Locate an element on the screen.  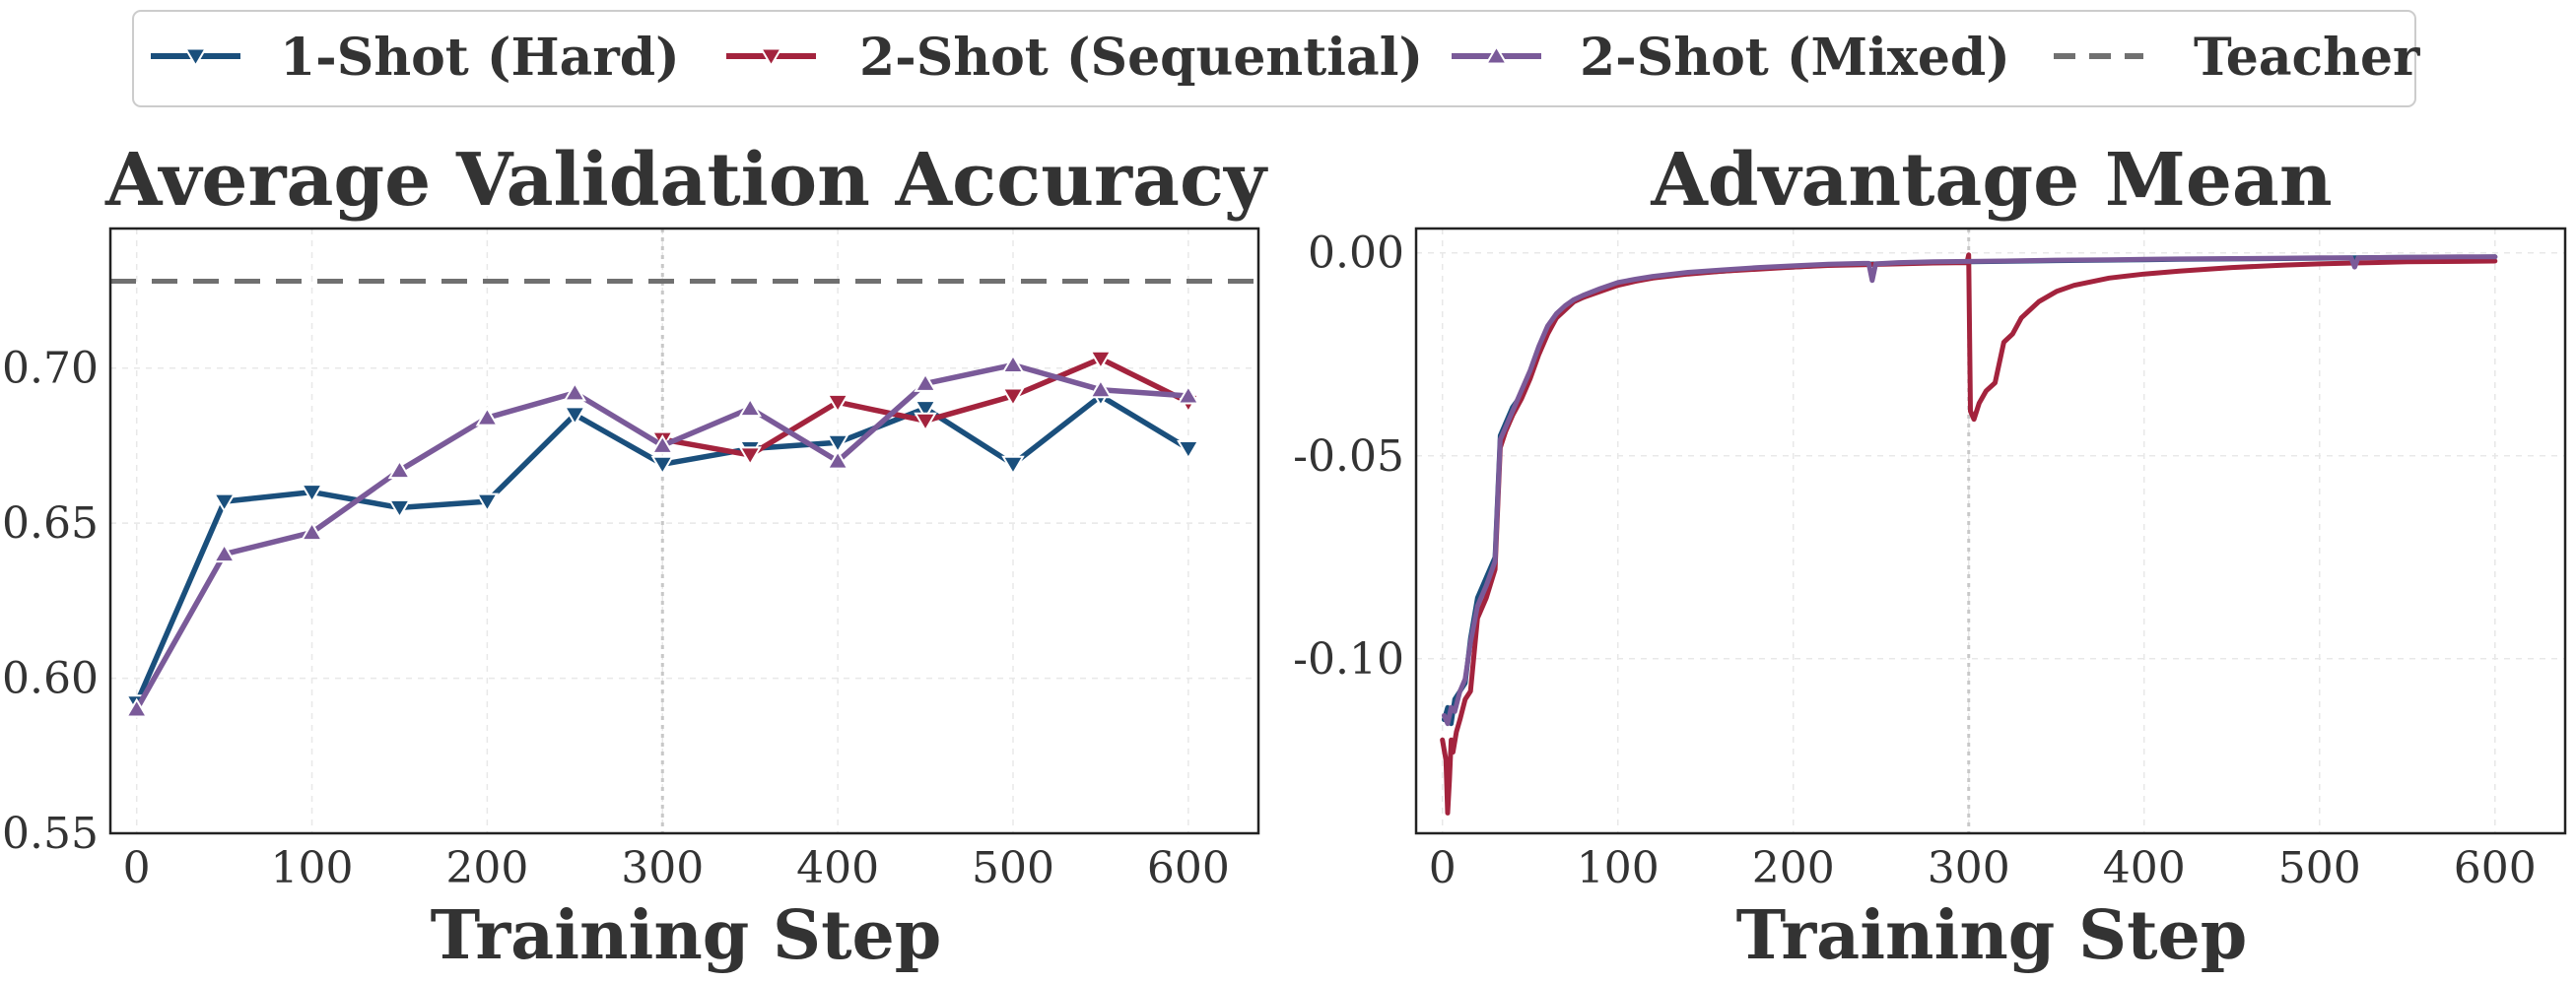
y-tick-label: 0.60 is located at coordinates (50, 679).